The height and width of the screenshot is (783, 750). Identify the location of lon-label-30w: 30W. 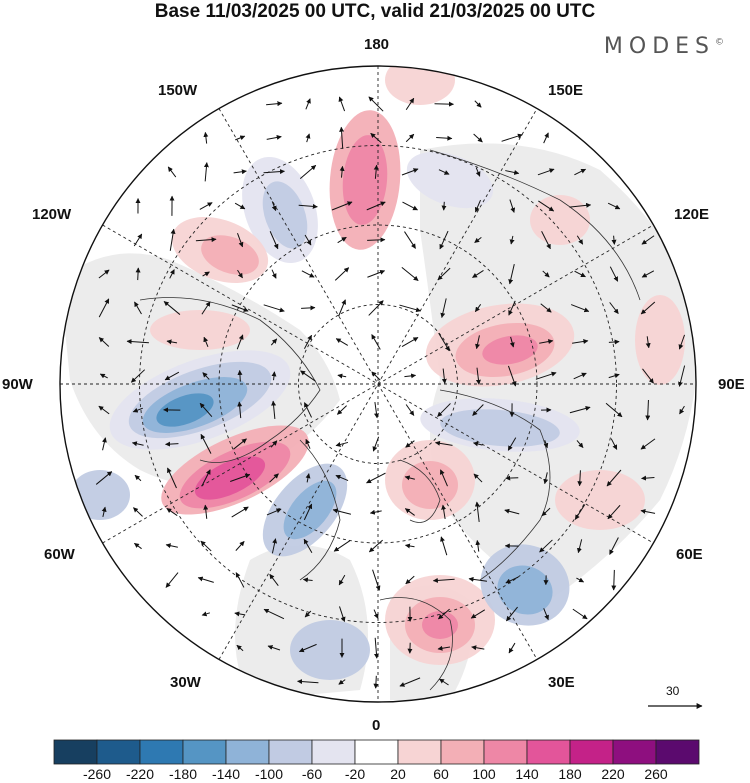
(185, 682).